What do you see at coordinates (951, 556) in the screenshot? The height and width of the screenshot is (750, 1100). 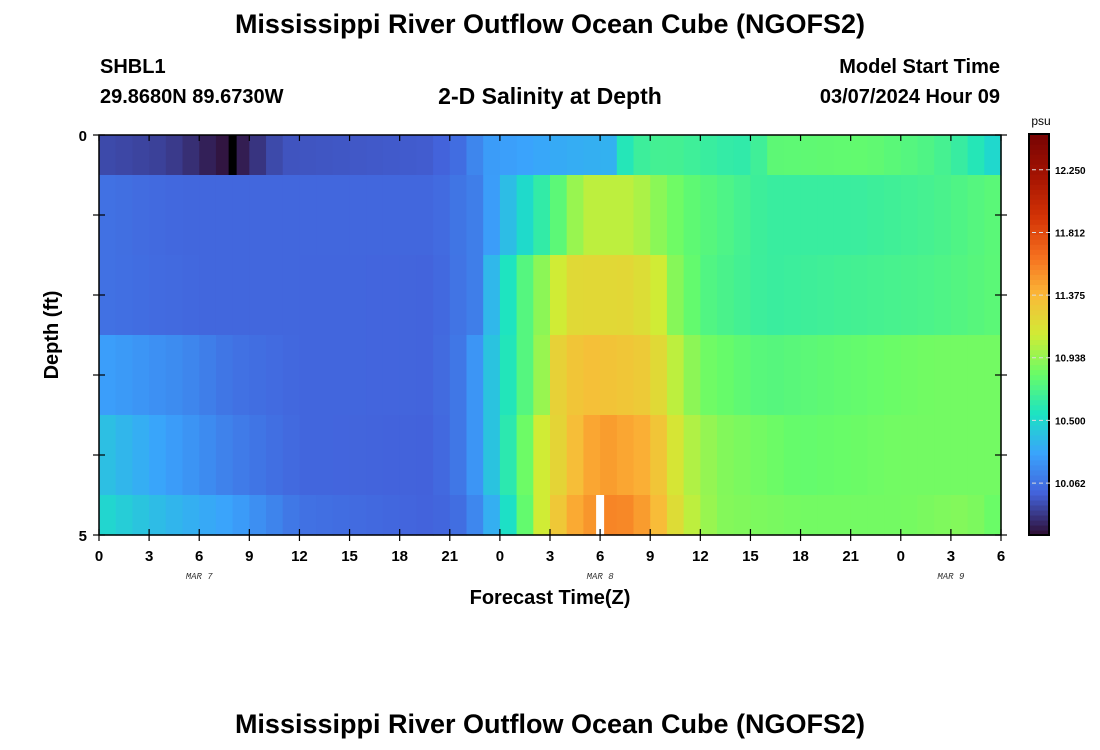 I see `x-tick-label: 3` at bounding box center [951, 556].